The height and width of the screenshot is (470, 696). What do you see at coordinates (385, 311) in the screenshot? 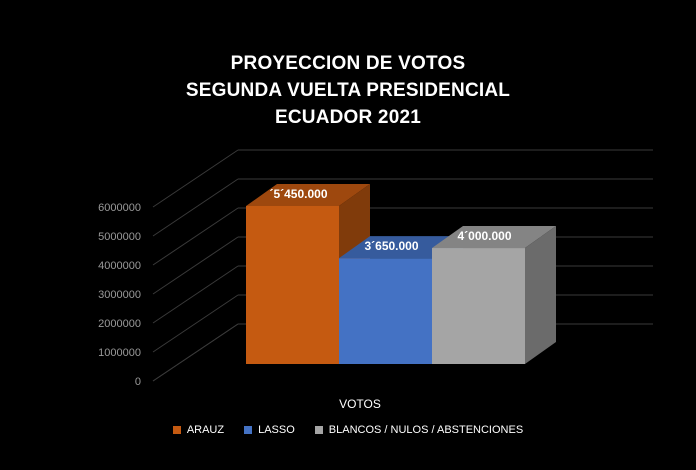
I see `bar-front-lasso` at bounding box center [385, 311].